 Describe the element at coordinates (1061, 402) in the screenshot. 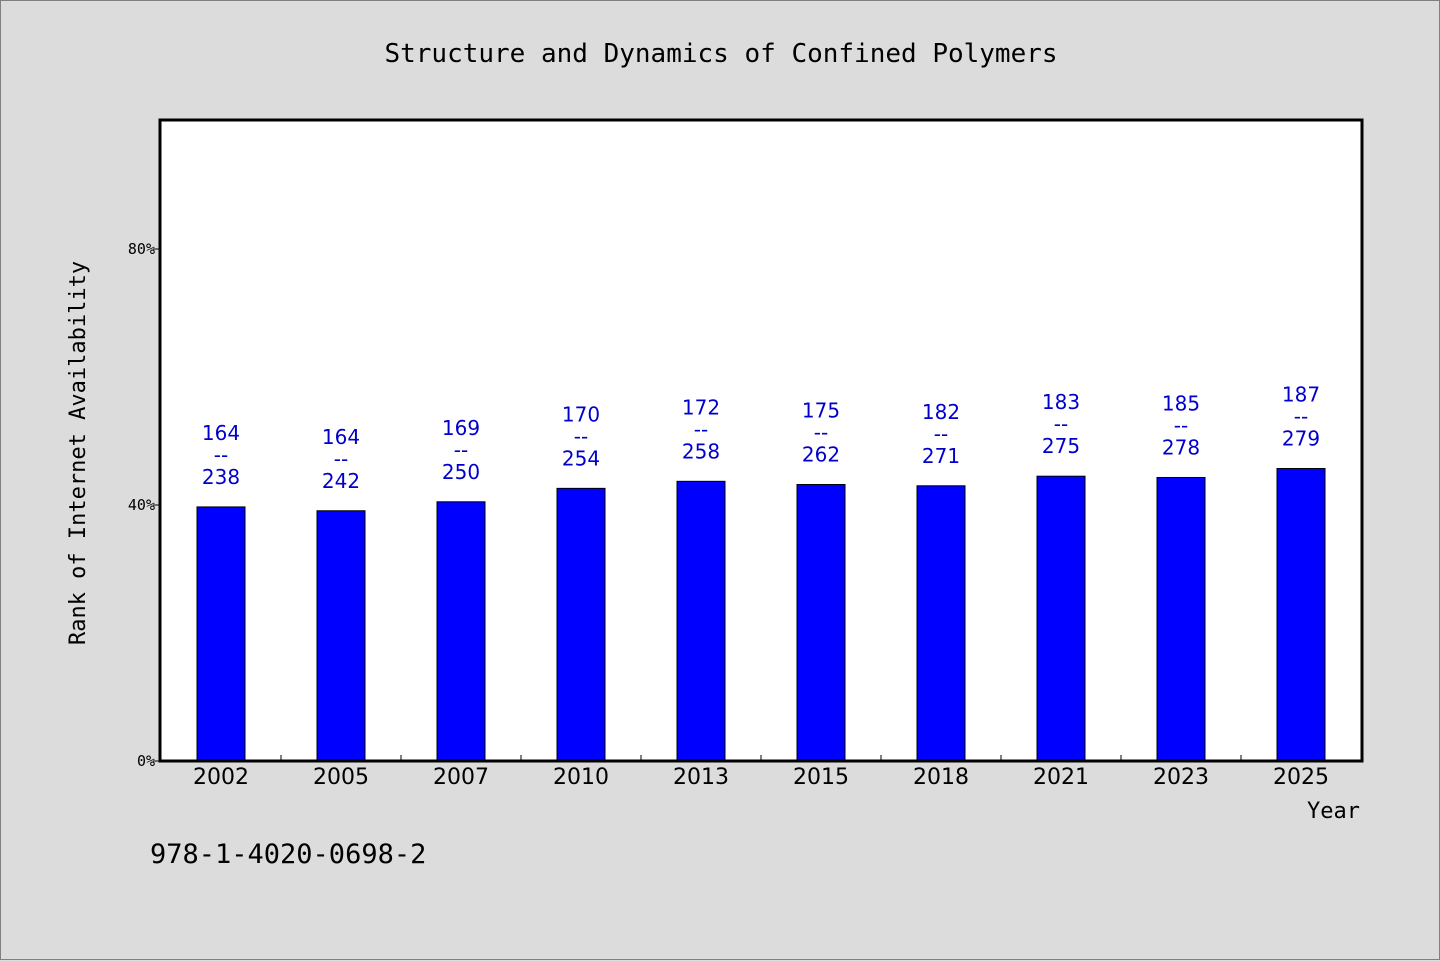

I see `data-label-2021-top: 183` at that location.